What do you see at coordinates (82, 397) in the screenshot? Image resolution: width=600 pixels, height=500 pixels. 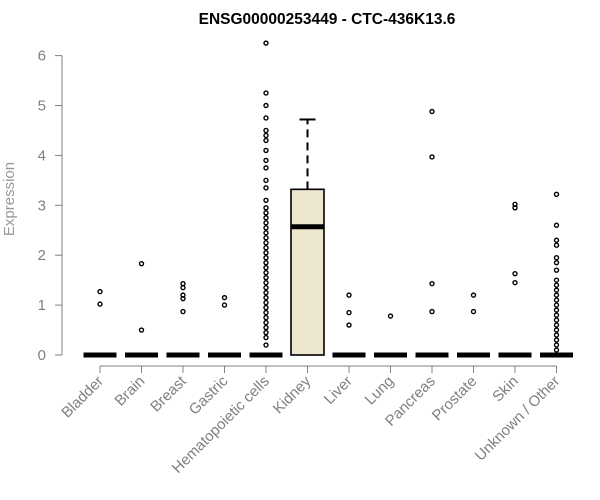 I see `x-tick-label: Bladder` at bounding box center [82, 397].